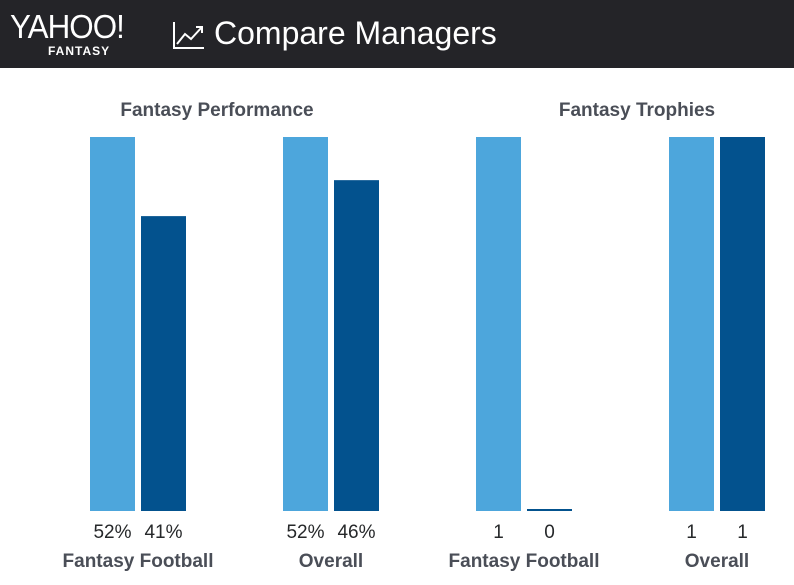 The image size is (794, 585). I want to click on fantasy-performance-fantasy-football-value-2: 41%, so click(163, 532).